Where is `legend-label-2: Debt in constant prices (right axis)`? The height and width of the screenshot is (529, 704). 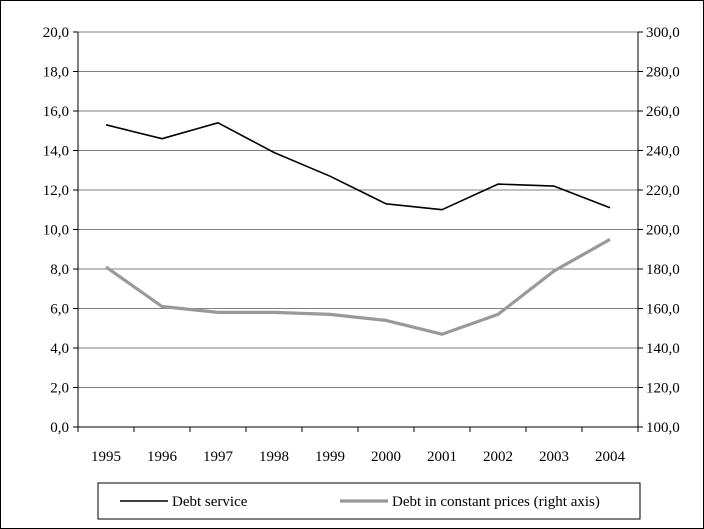 legend-label-2: Debt in constant prices (right axis) is located at coordinates (496, 502).